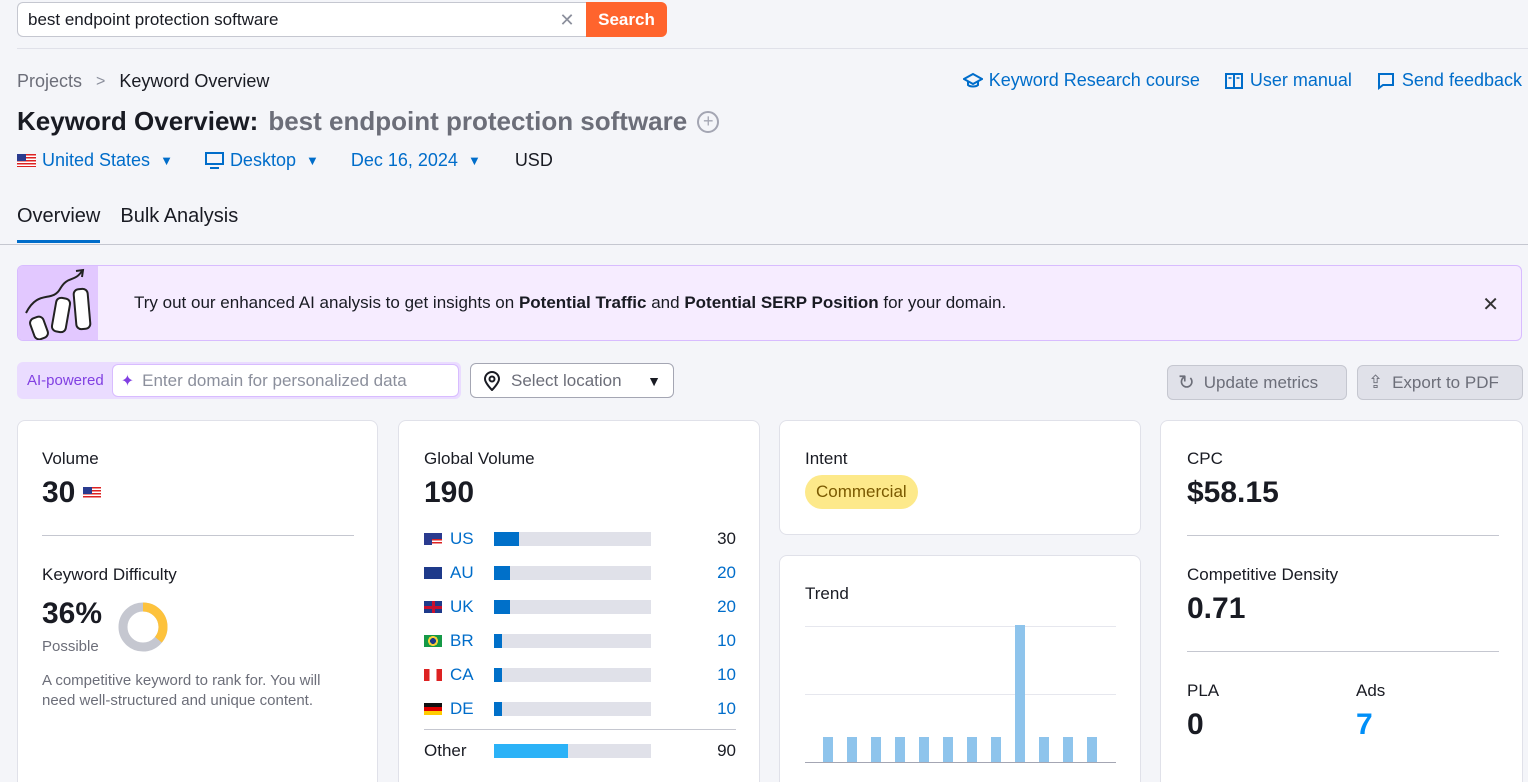 Image resolution: width=1528 pixels, height=782 pixels. What do you see at coordinates (708, 121) in the screenshot?
I see `add-circle-icon: +` at bounding box center [708, 121].